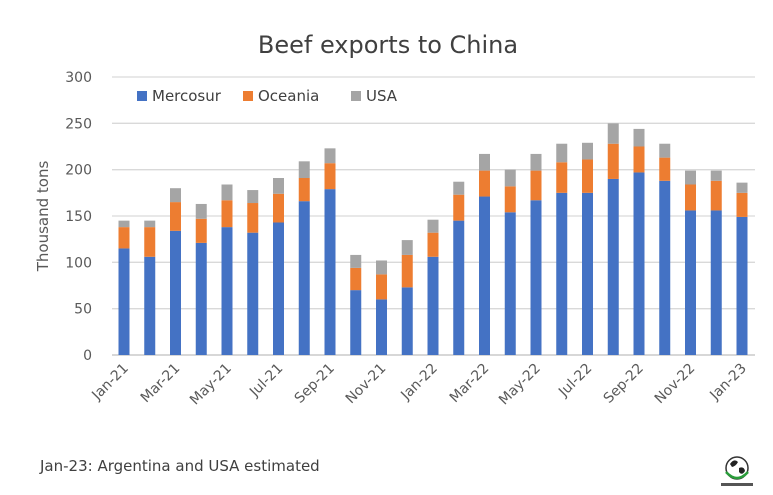 The width and height of the screenshot is (773, 495). I want to click on x-tick-label: Jan-22, so click(418, 382).